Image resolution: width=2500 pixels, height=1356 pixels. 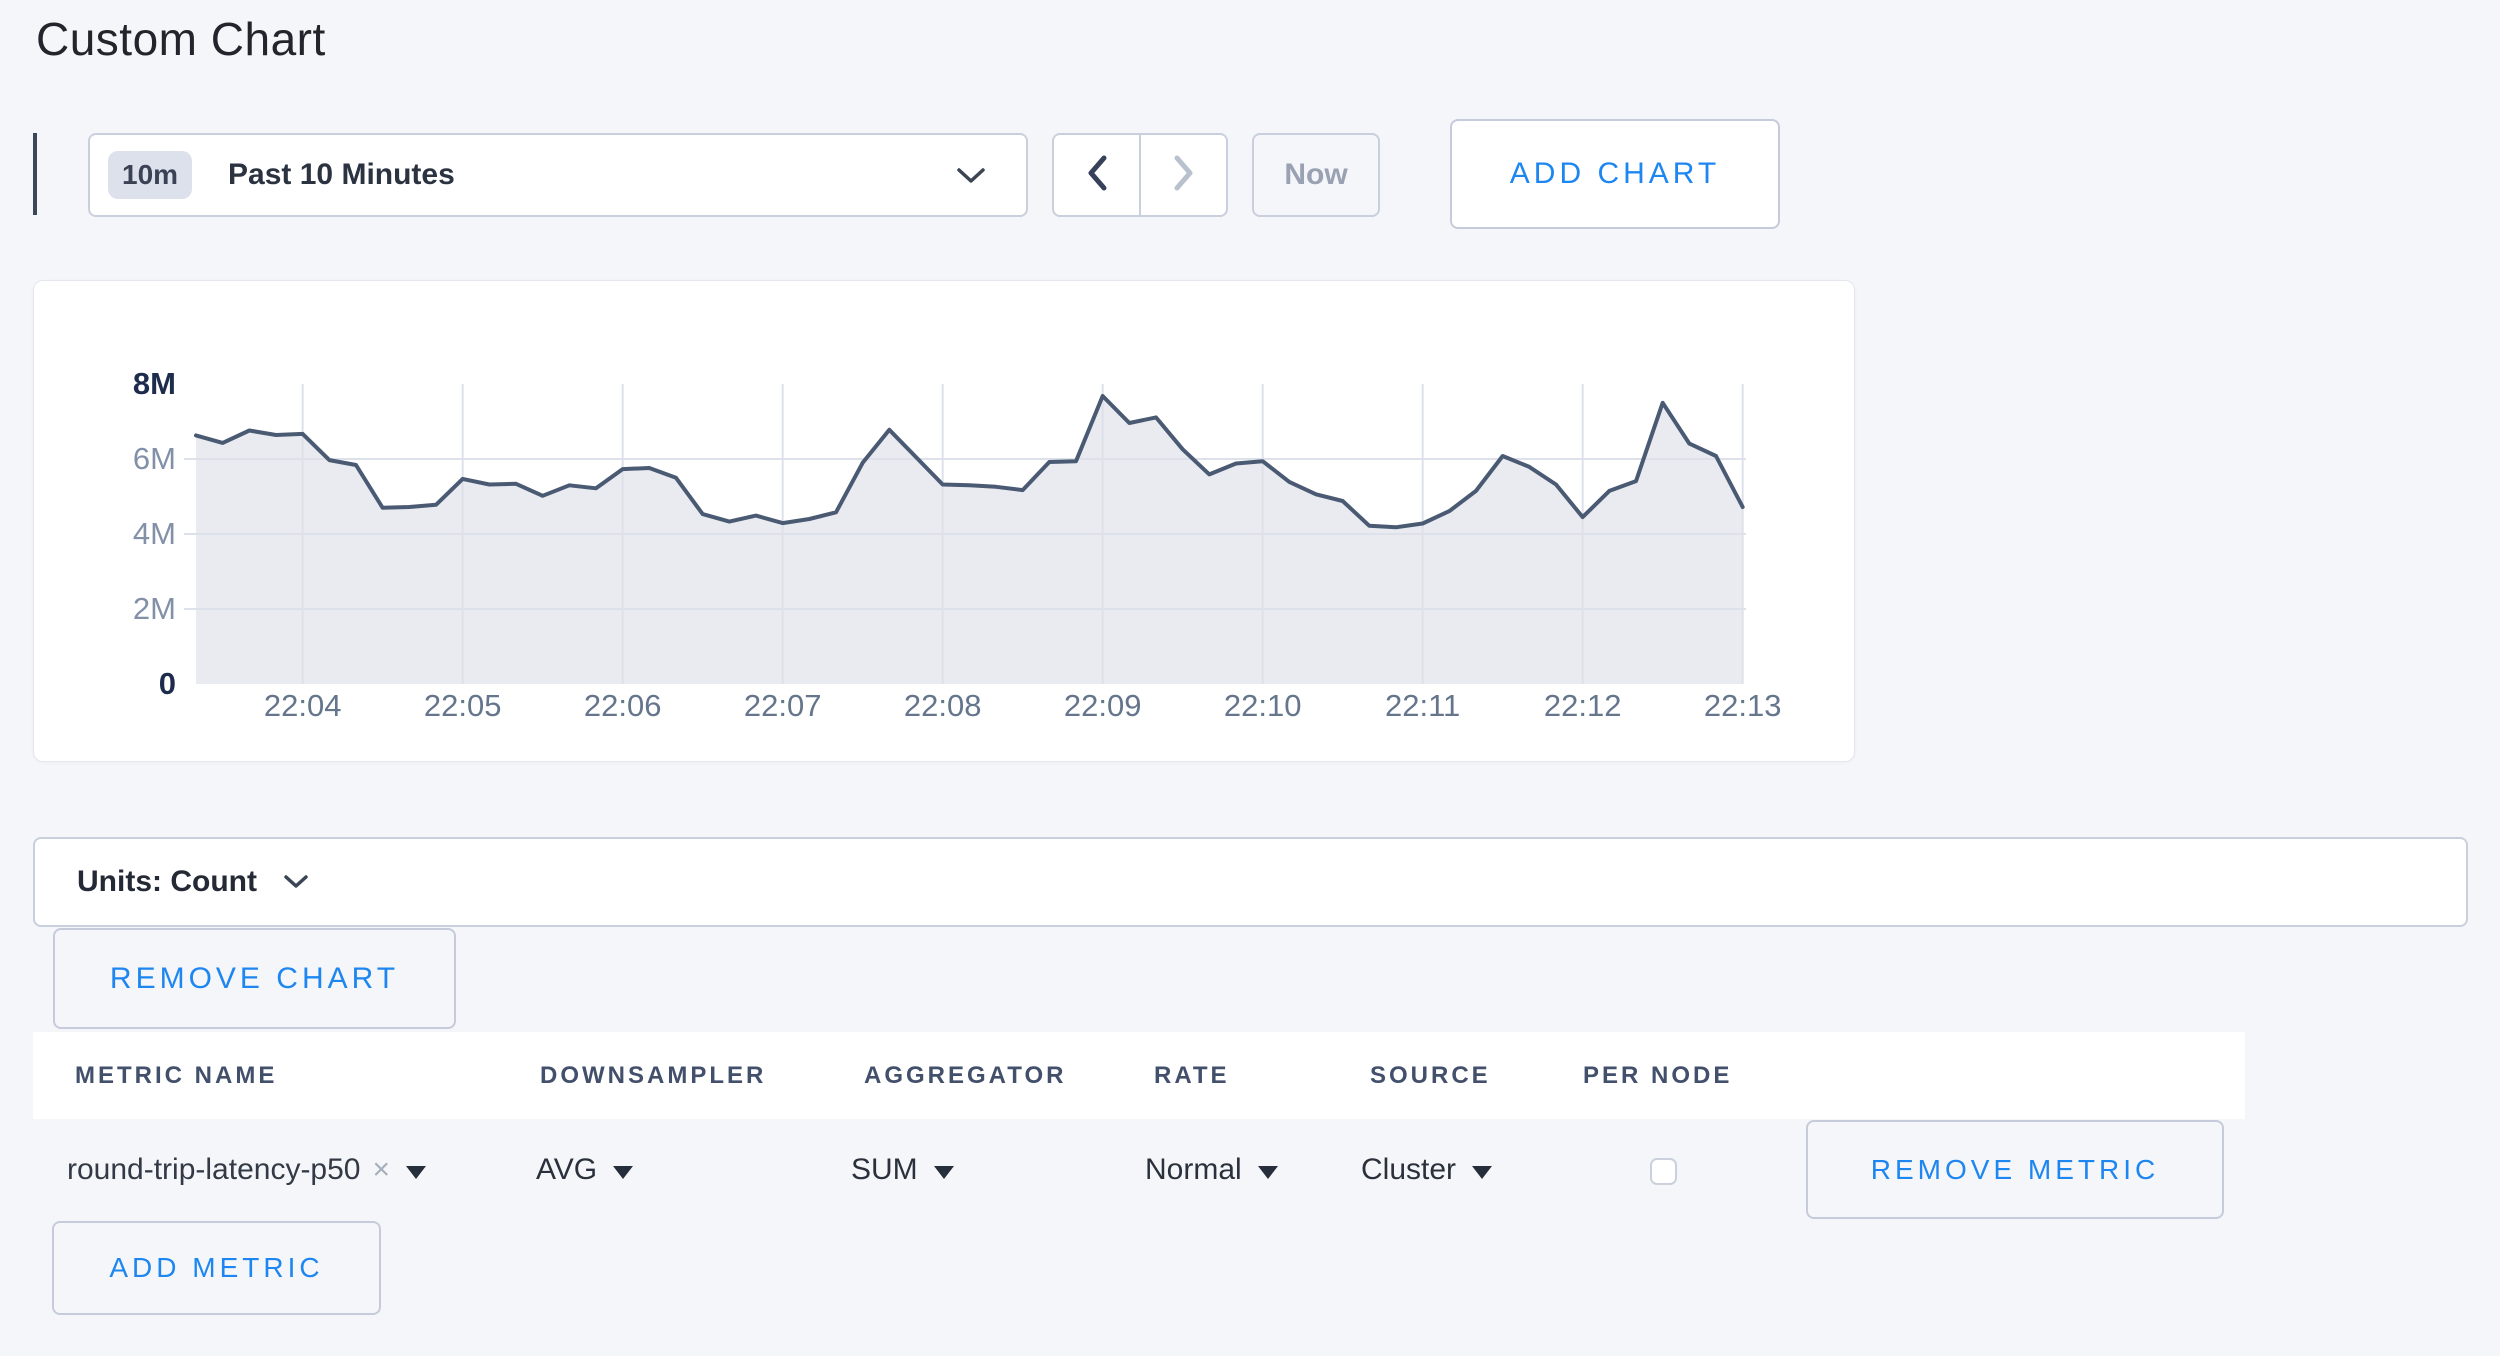 What do you see at coordinates (567, 1169) in the screenshot?
I see `downsampler-value: AVG` at bounding box center [567, 1169].